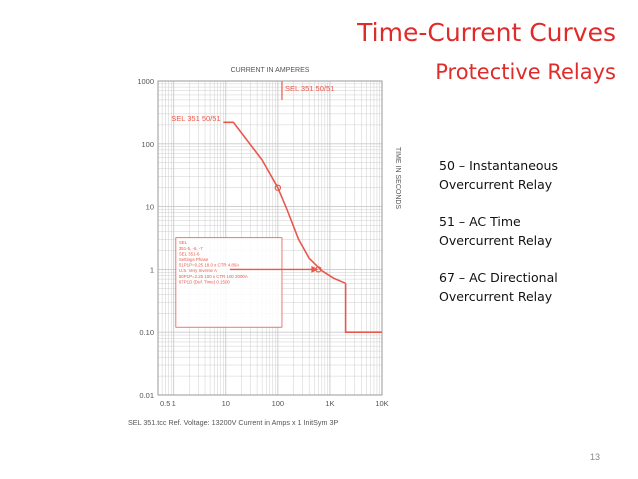  What do you see at coordinates (496, 240) in the screenshot?
I see `definition-51-line2: Overcurrent Relay` at bounding box center [496, 240].